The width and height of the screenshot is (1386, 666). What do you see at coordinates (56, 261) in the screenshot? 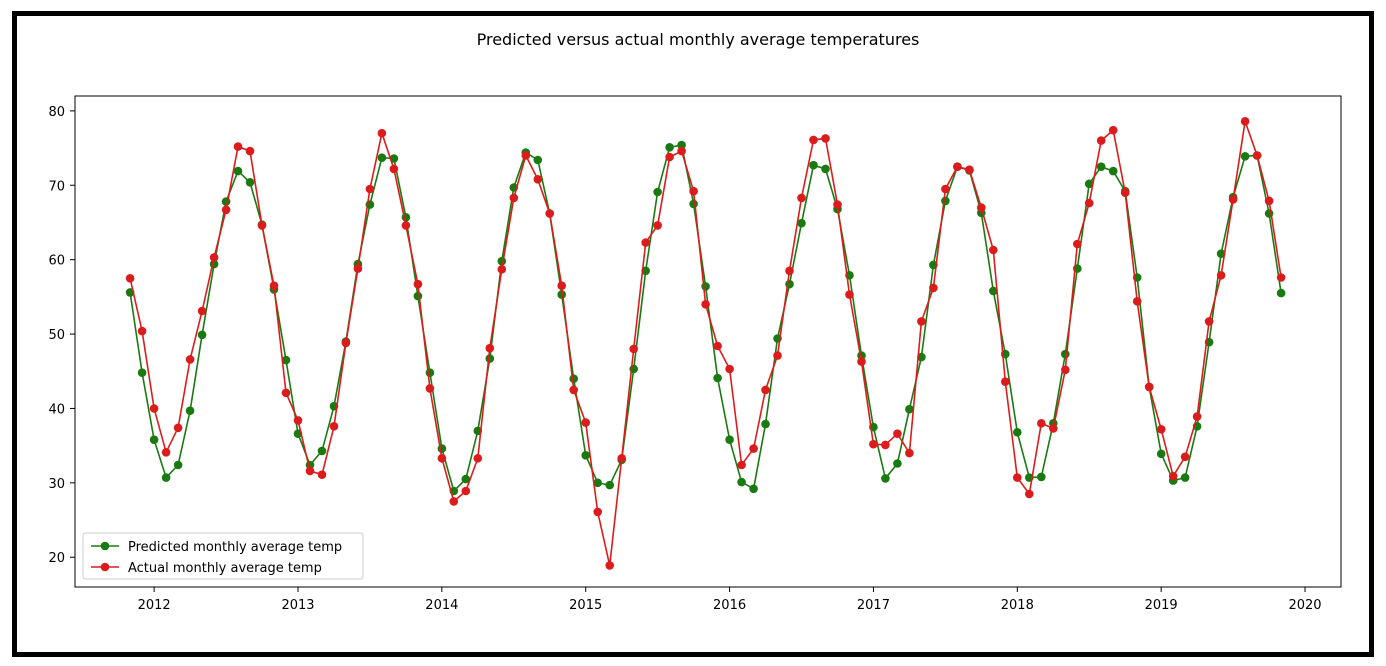
I see `y-tick-label: 60` at bounding box center [56, 261].